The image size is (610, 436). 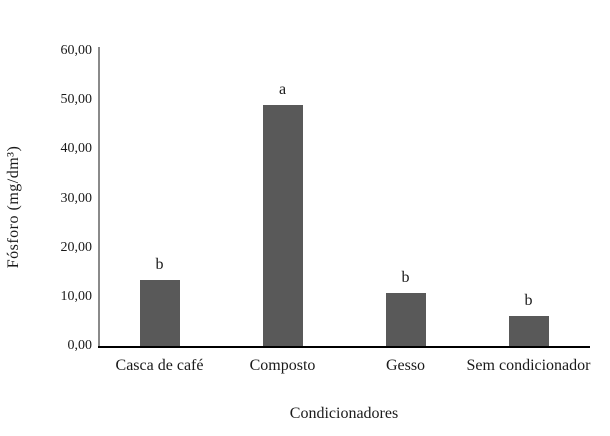 What do you see at coordinates (76, 198) in the screenshot?
I see `y-tick-label: 30,00` at bounding box center [76, 198].